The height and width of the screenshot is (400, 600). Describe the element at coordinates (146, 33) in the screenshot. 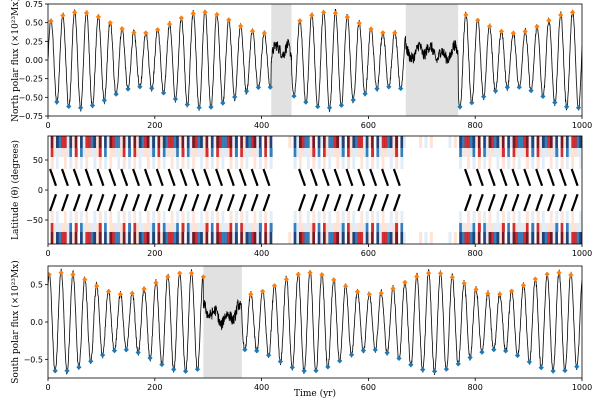

I see `north-peak-marker` at that location.